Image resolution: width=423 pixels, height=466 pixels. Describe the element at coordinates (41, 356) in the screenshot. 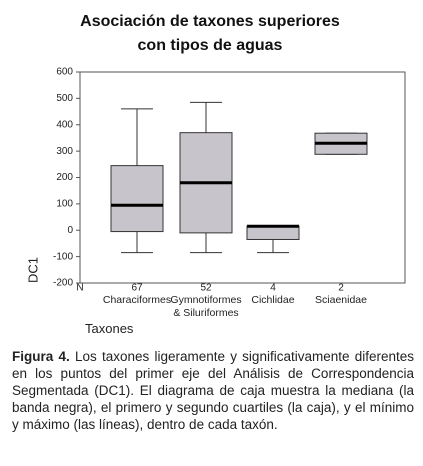

I see `caption-label: Figura 4.` at that location.